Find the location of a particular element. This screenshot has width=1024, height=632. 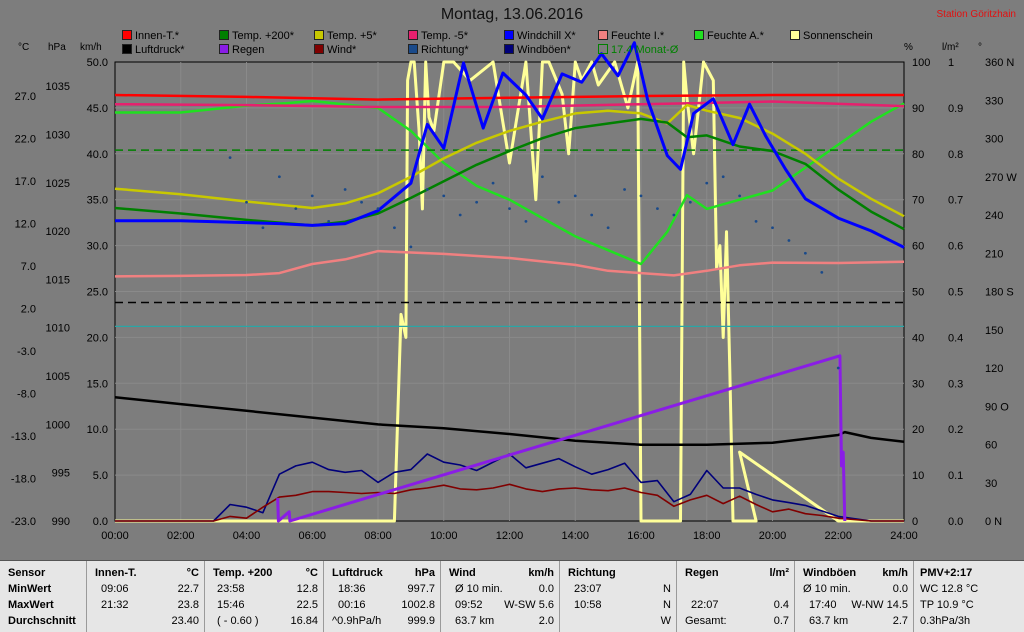

rain-tick-label: 0.8 is located at coordinates (955, 155).